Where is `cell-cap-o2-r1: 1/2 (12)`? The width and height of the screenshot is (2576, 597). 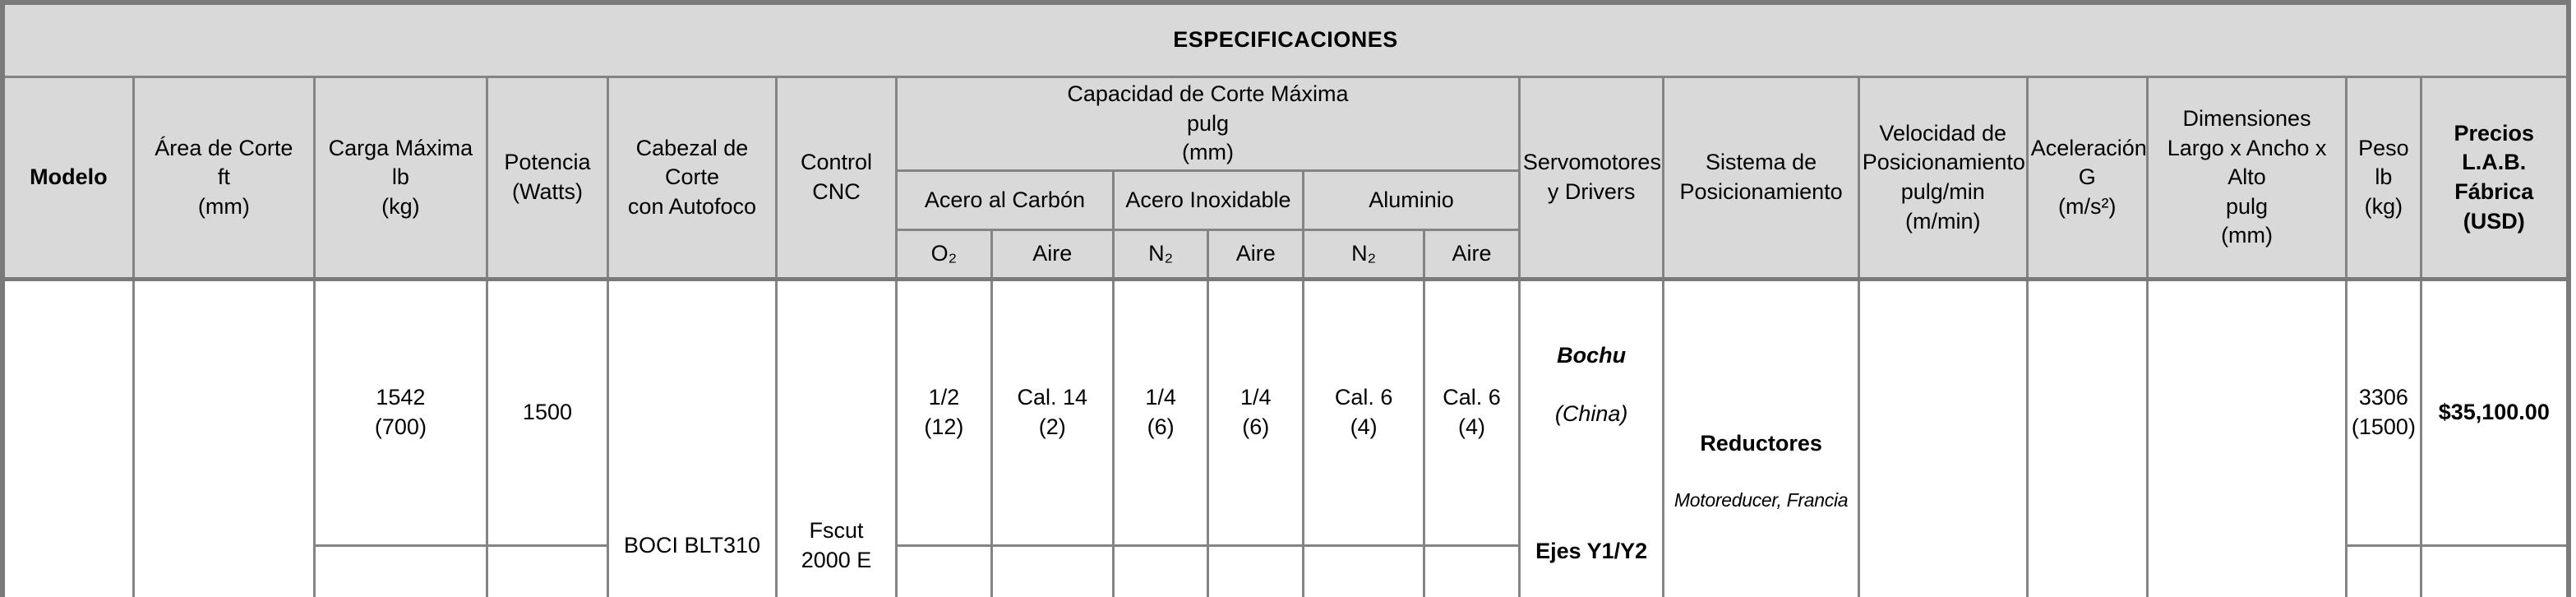
cell-cap-o2-r1: 1/2 (12) is located at coordinates (944, 411).